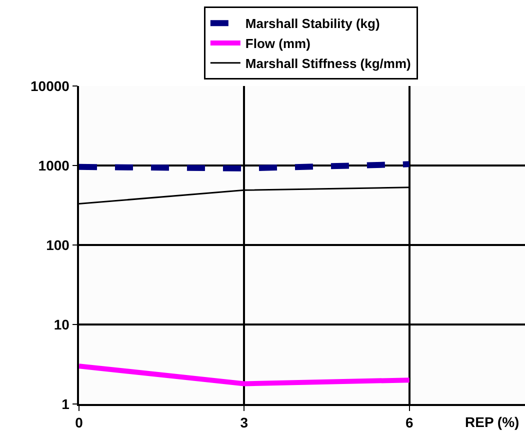 This screenshot has height=441, width=525. Describe the element at coordinates (312, 24) in the screenshot. I see `legend-label: Marshall Stability (kg)` at that location.